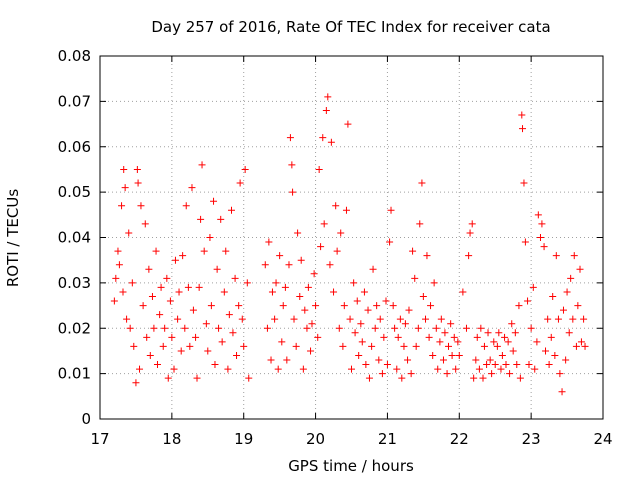 The height and width of the screenshot is (480, 640). What do you see at coordinates (74, 328) in the screenshot?
I see `y-tick-label: 0.02` at bounding box center [74, 328].